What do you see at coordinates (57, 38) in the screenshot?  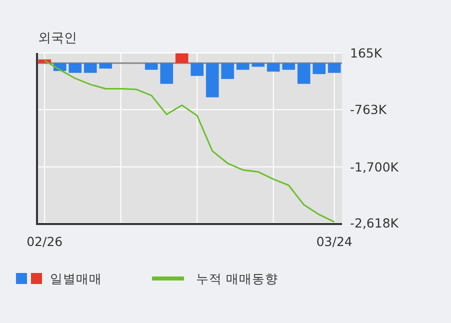 I see `chart-title: 외국인` at bounding box center [57, 38].